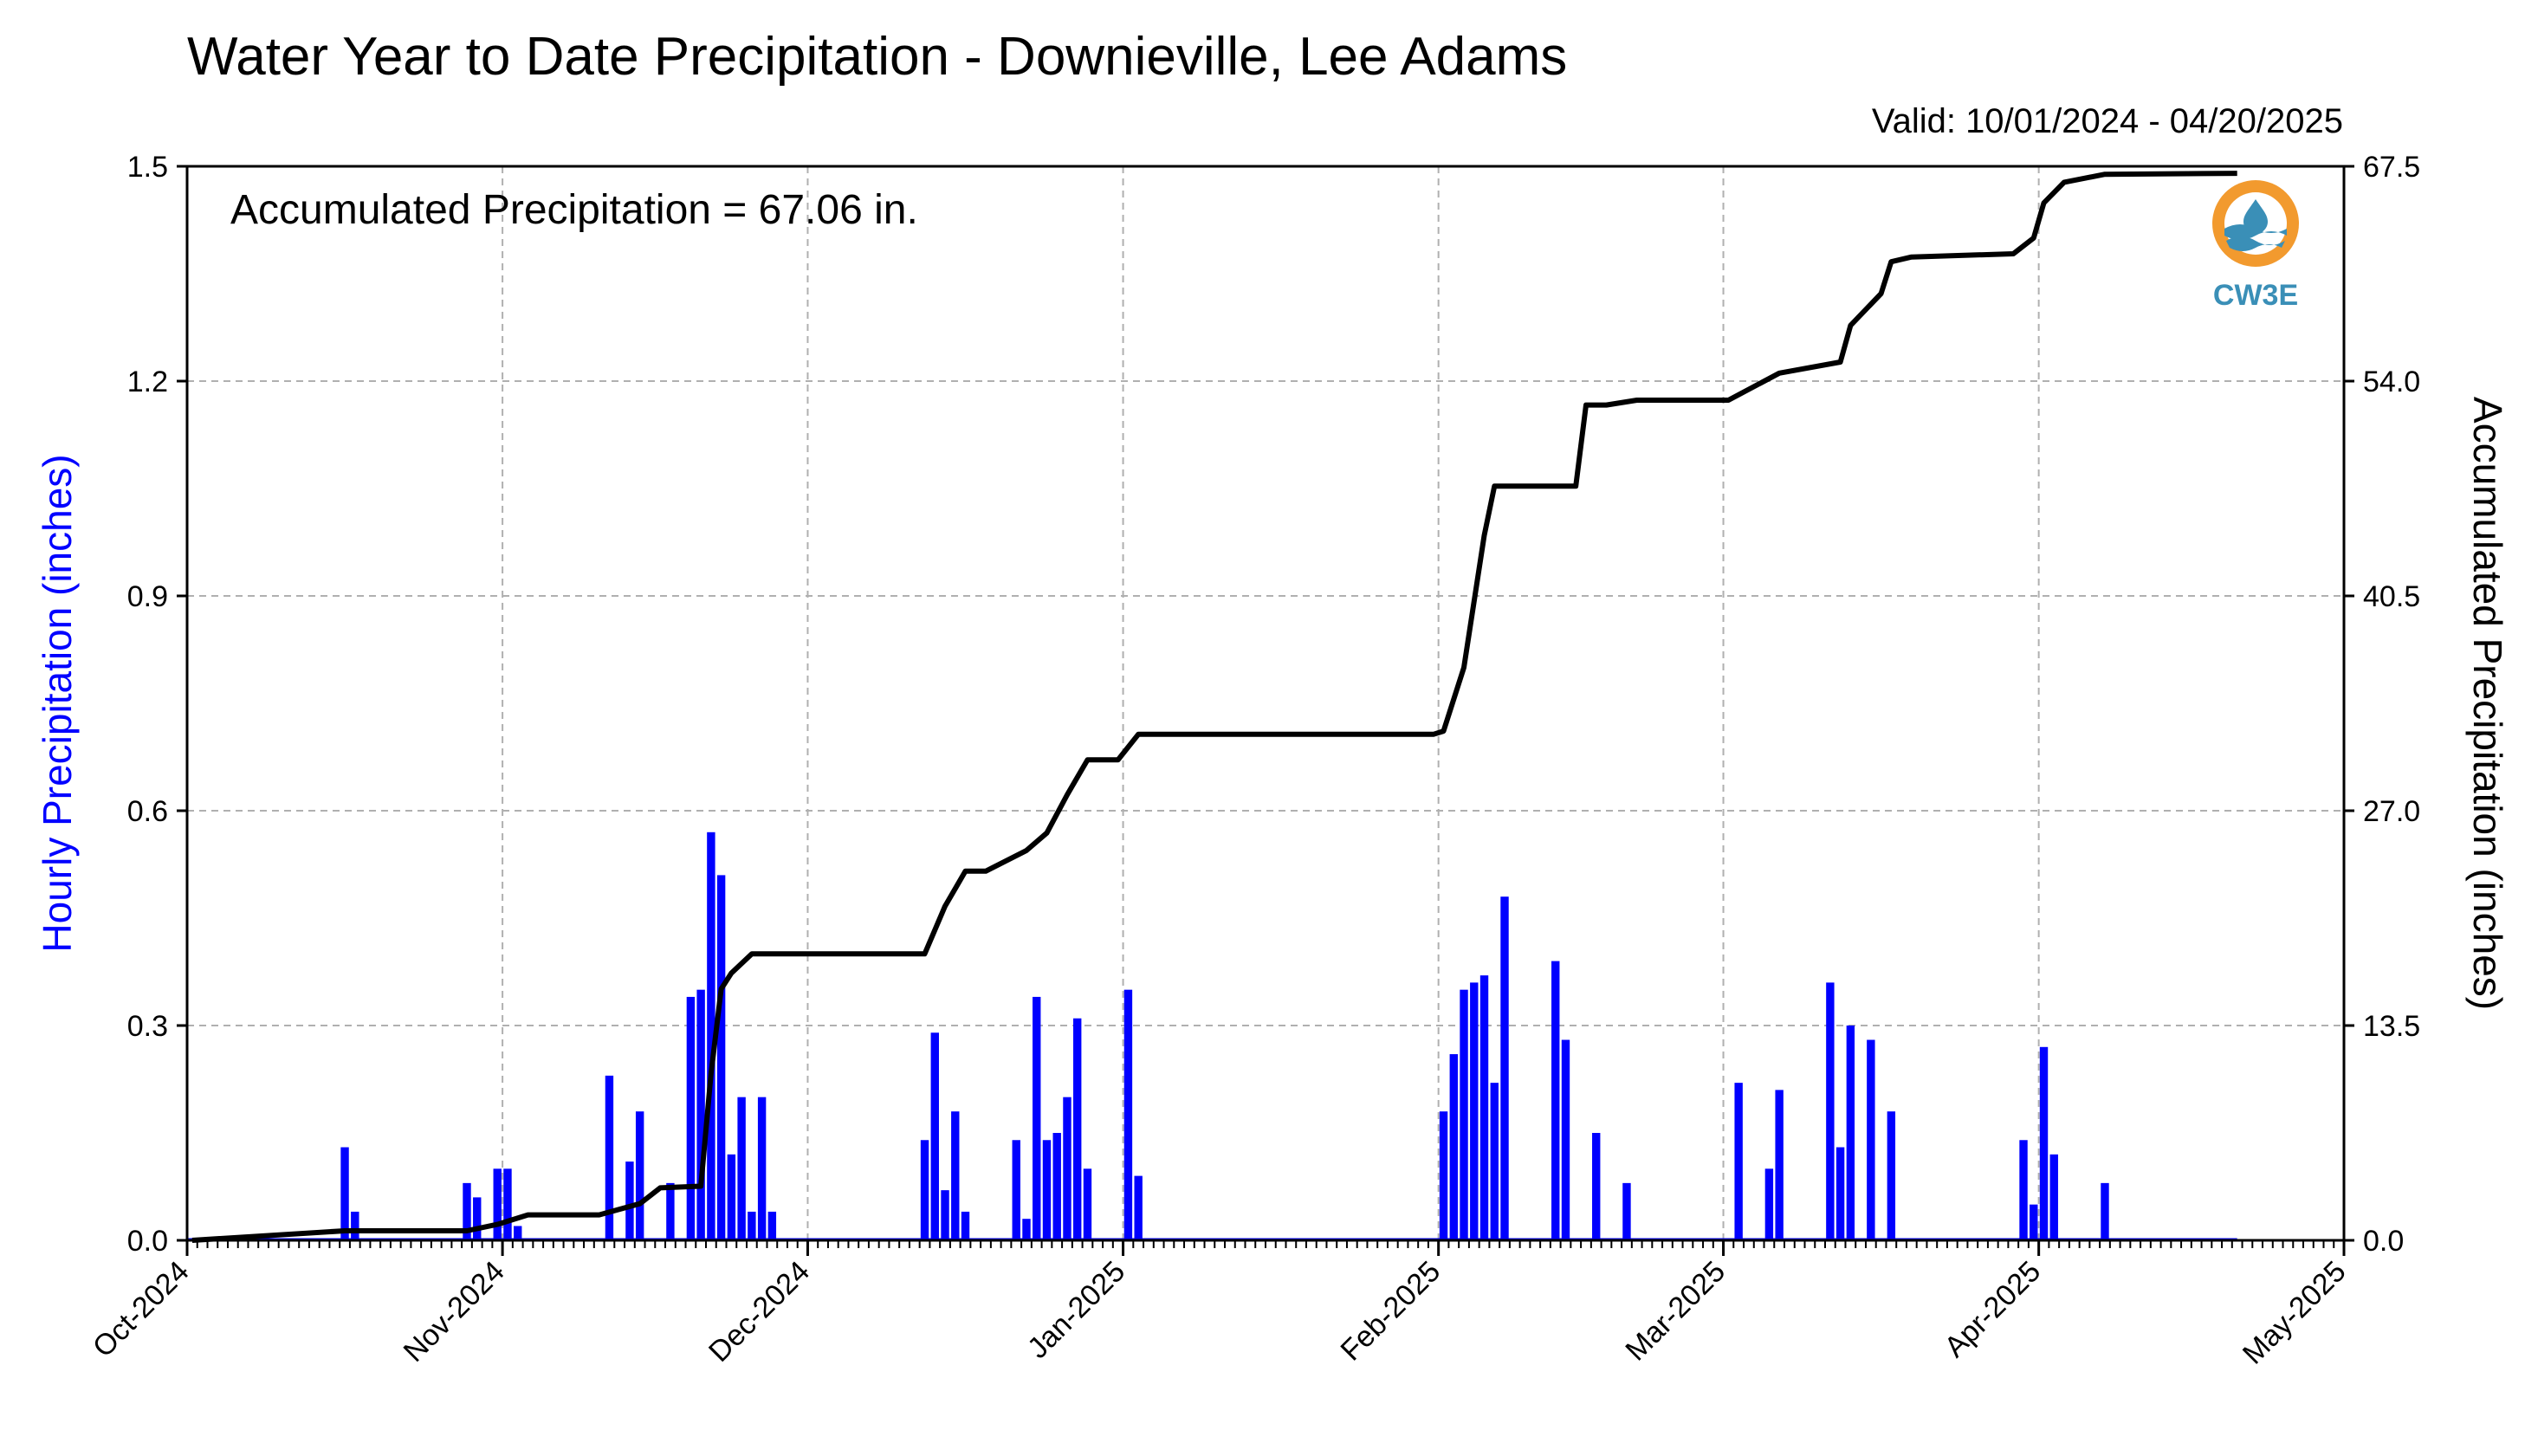 The width and height of the screenshot is (2525, 1456). I want to click on logo-text: CW3E, so click(2255, 295).